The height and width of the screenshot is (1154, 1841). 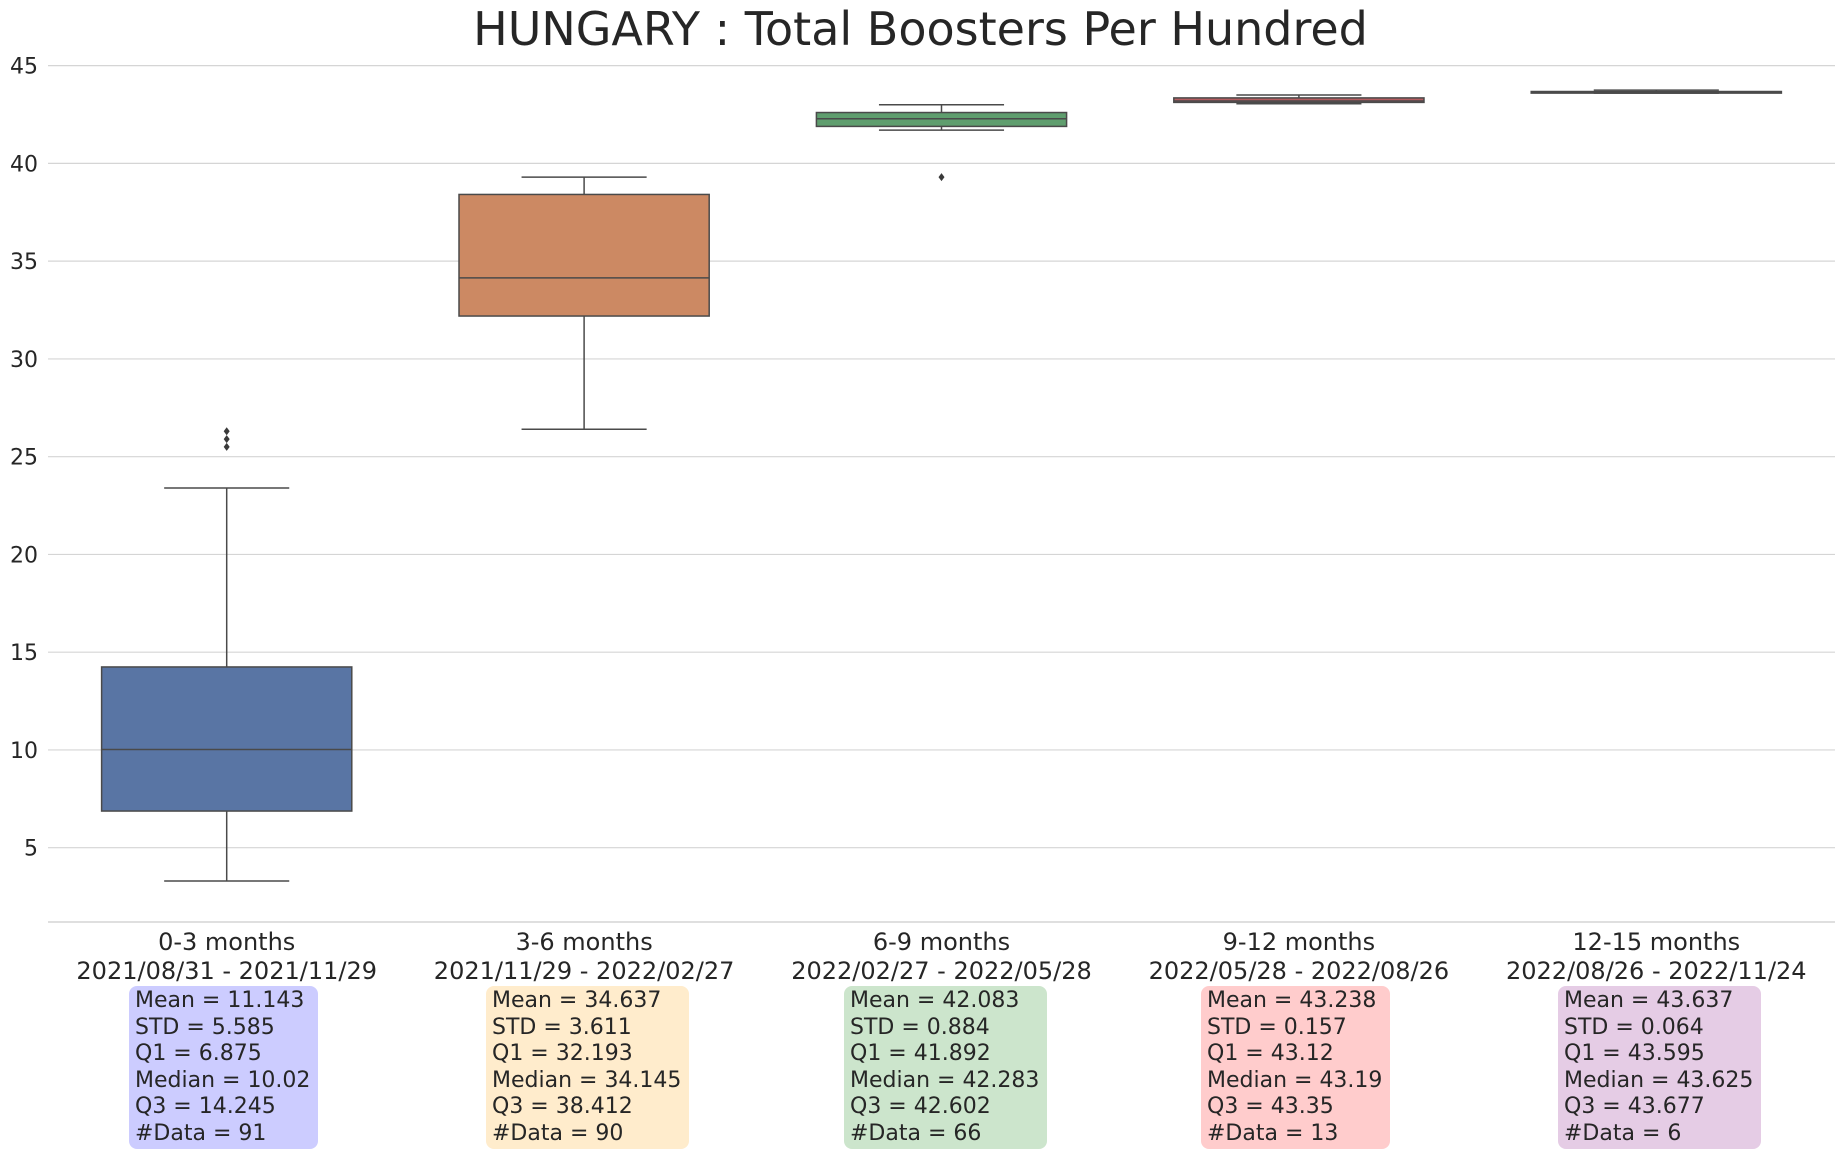 I want to click on box-group-12-15-months, so click(x=1656, y=91).